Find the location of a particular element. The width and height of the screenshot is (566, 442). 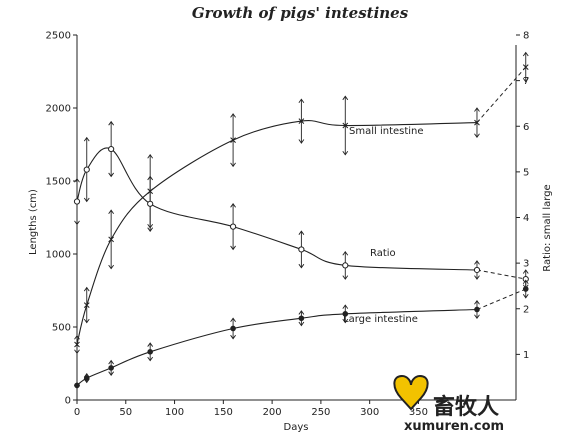

y-axis-left-label: Lengths (cm) is located at coordinates (33, 222).